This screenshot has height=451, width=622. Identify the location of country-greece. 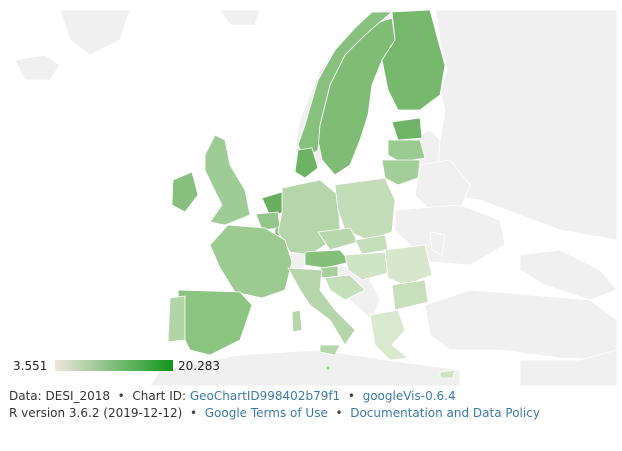
(389, 335).